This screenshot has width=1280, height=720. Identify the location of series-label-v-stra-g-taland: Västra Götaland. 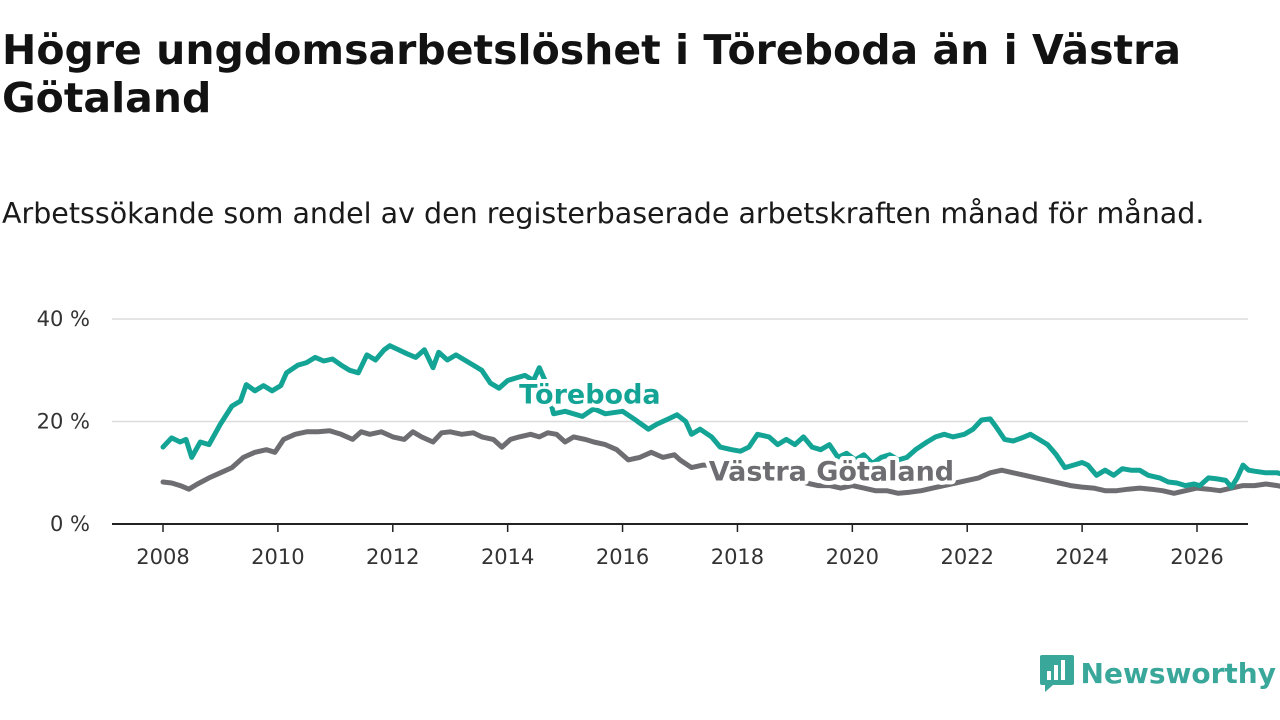
(831, 471).